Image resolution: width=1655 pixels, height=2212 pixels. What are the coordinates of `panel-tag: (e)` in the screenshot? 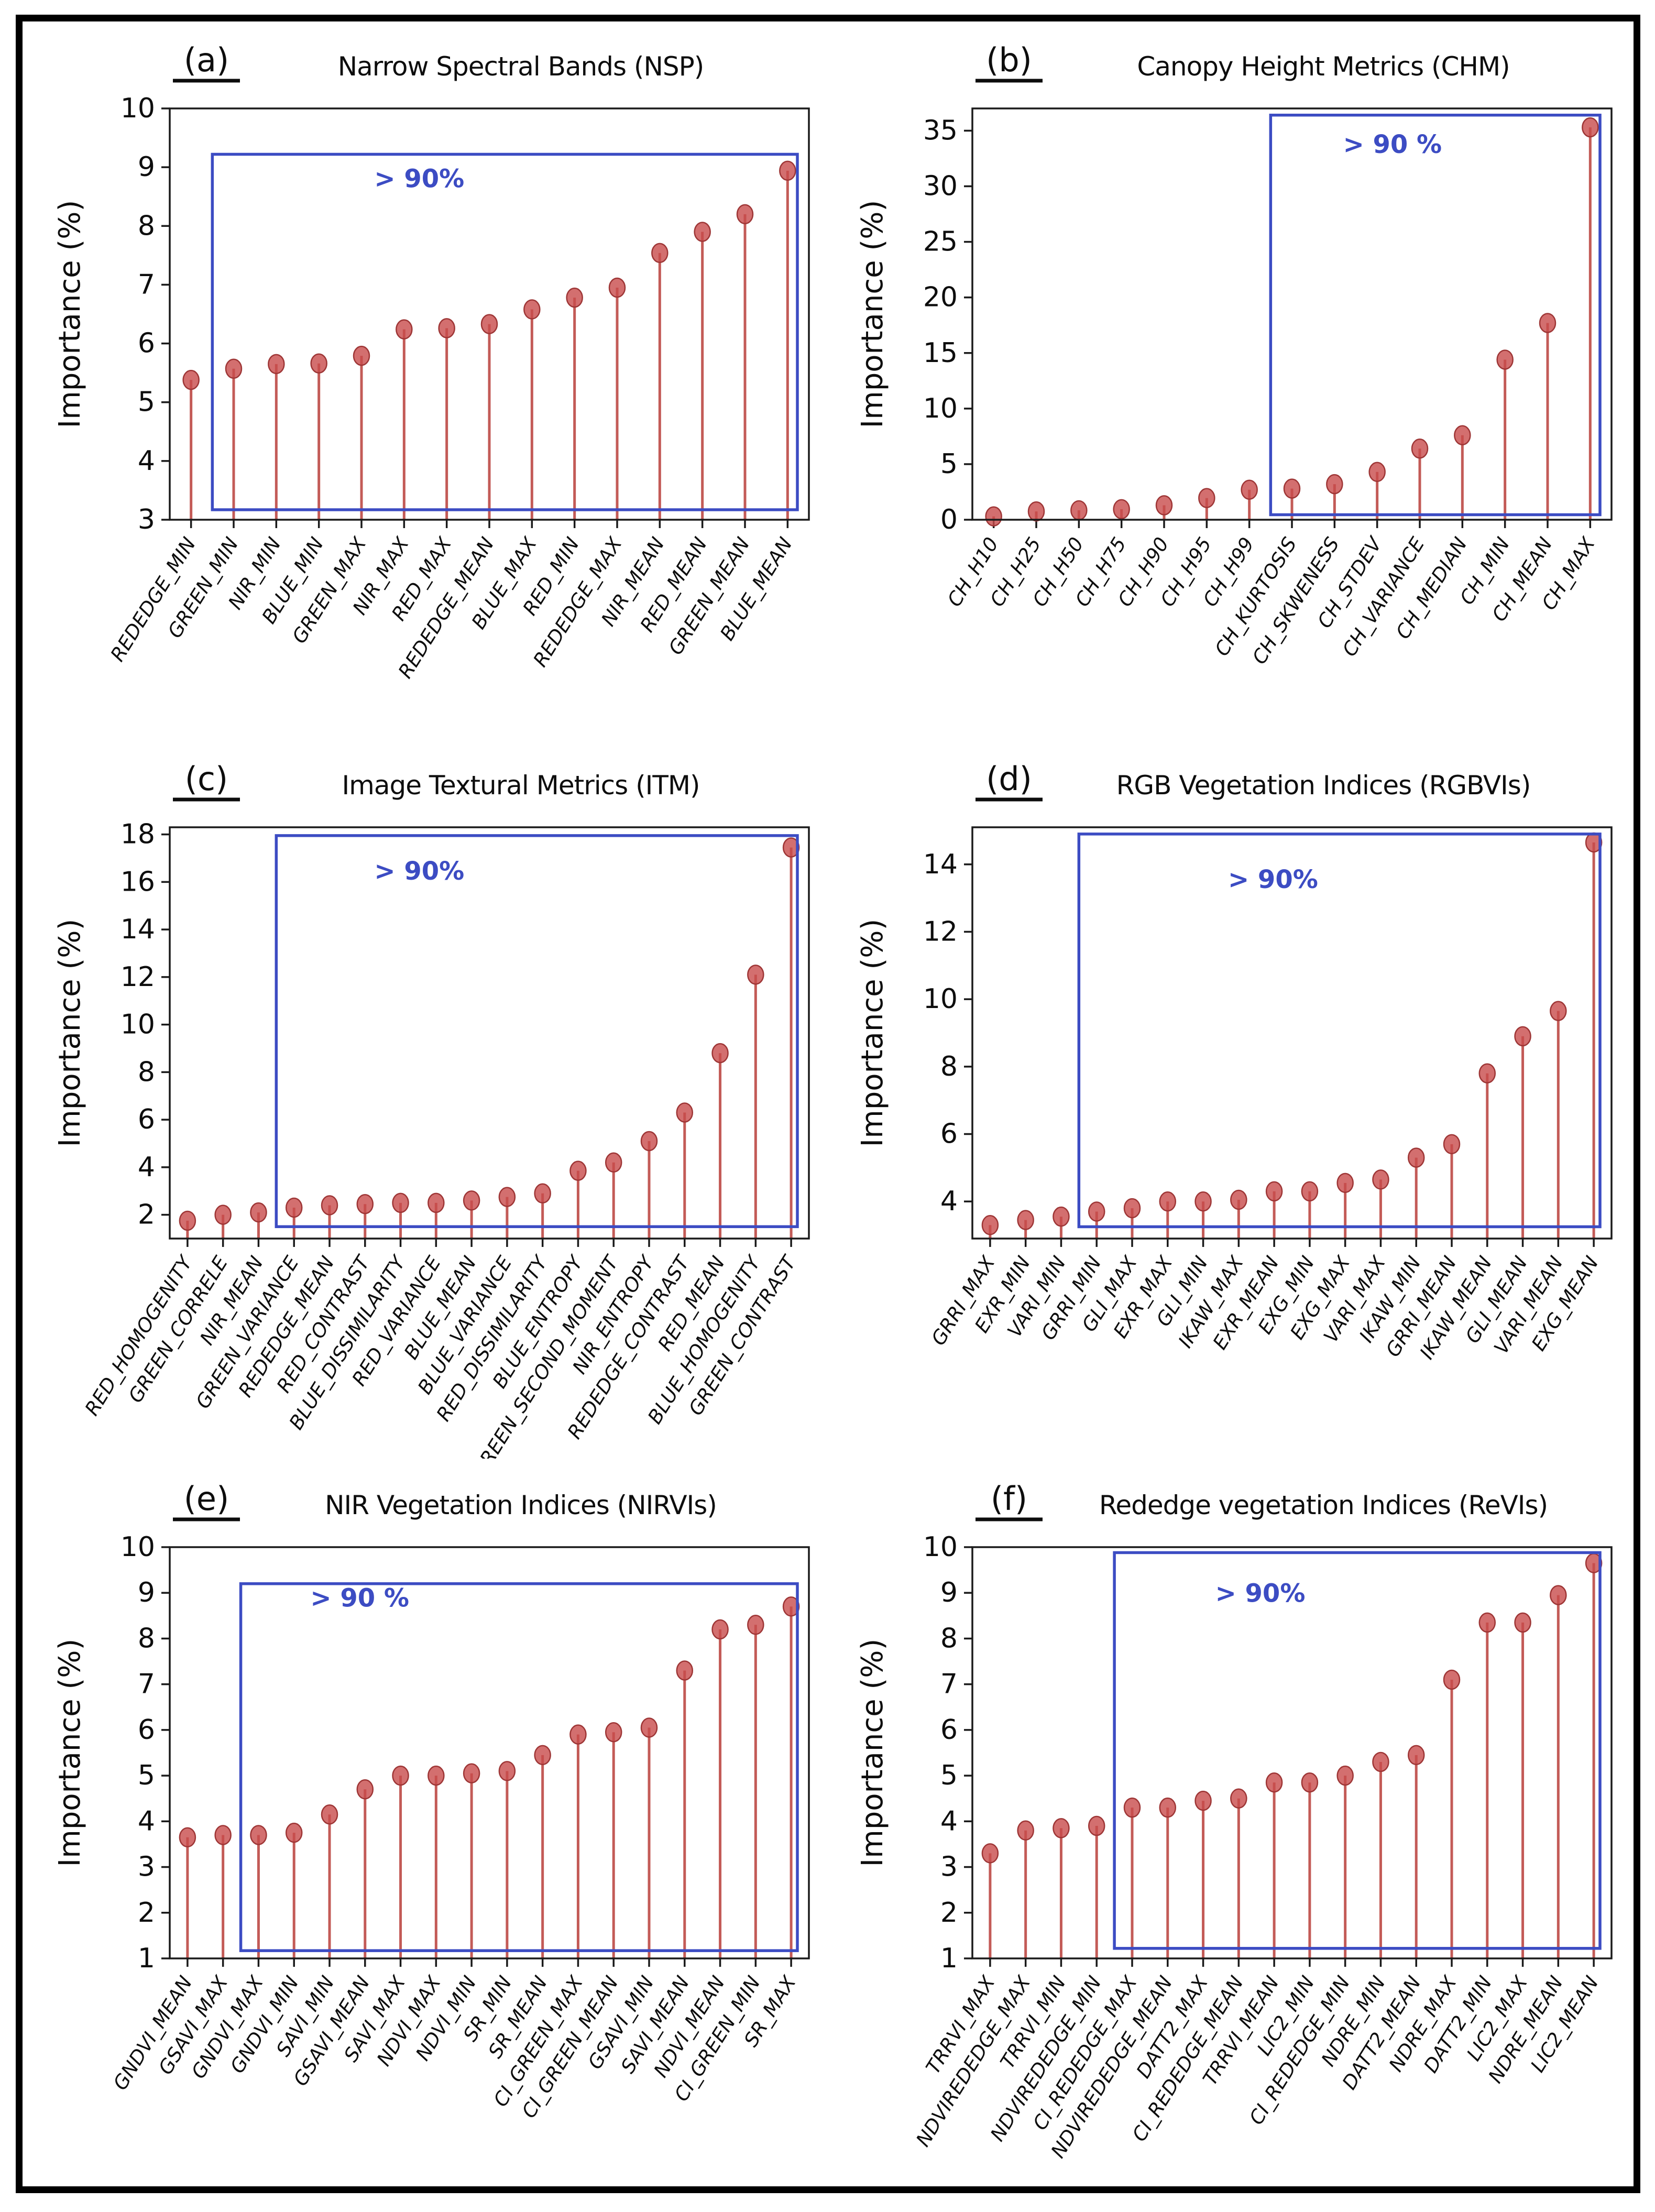 It's located at (206, 1499).